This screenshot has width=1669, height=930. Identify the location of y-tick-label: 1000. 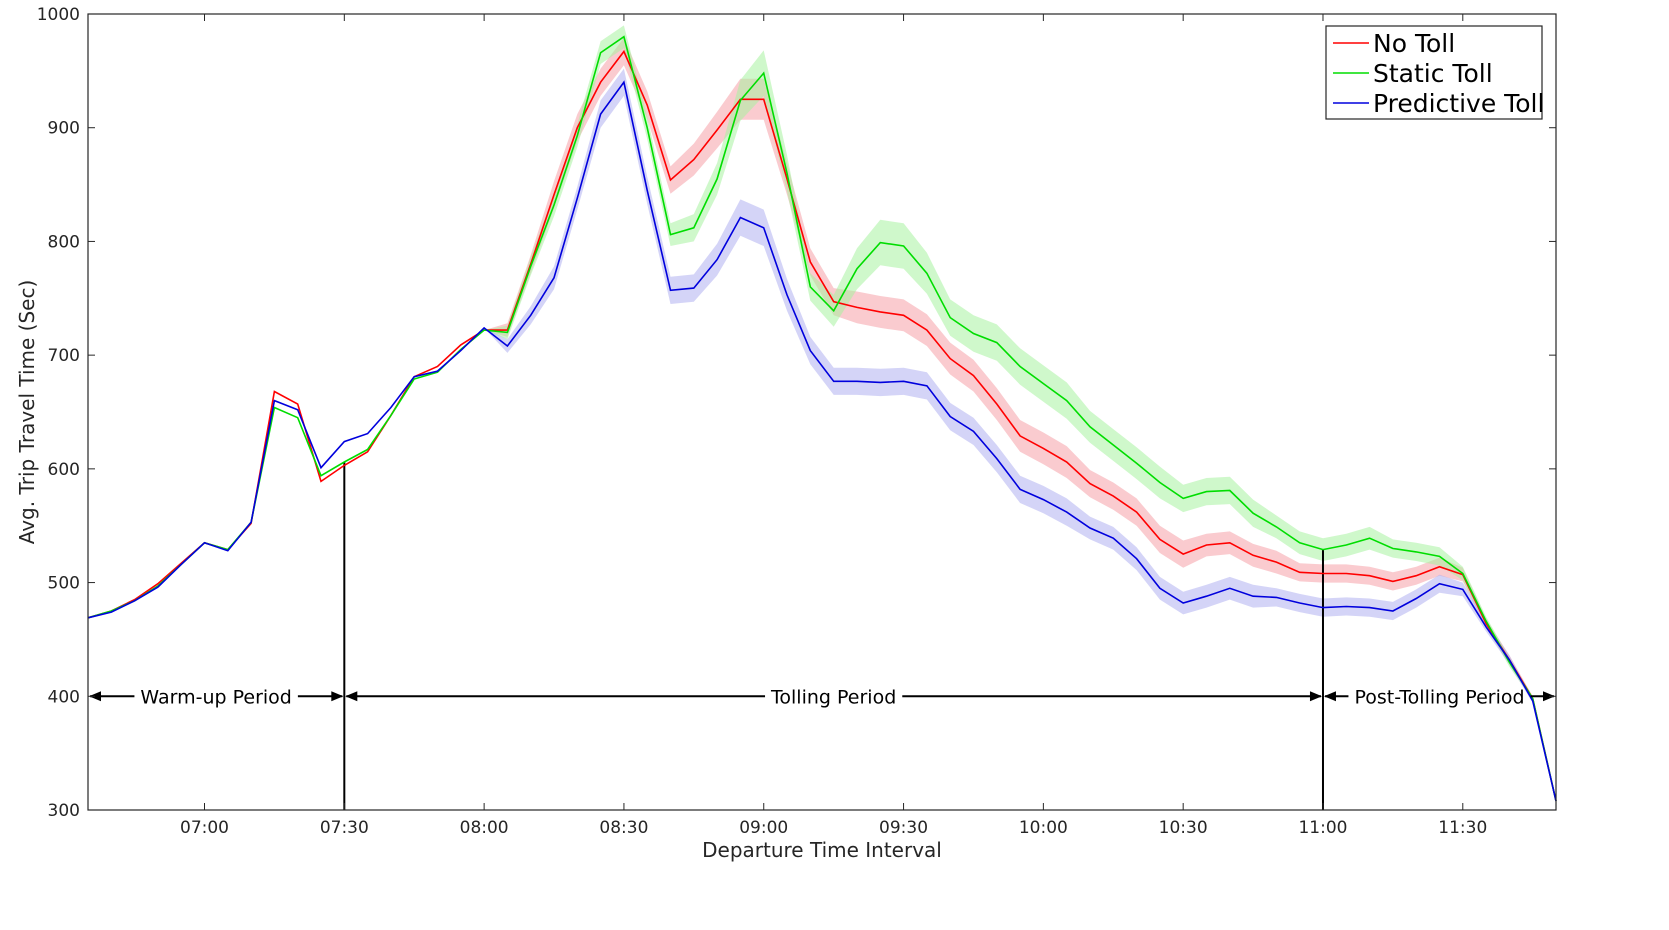
(58, 15).